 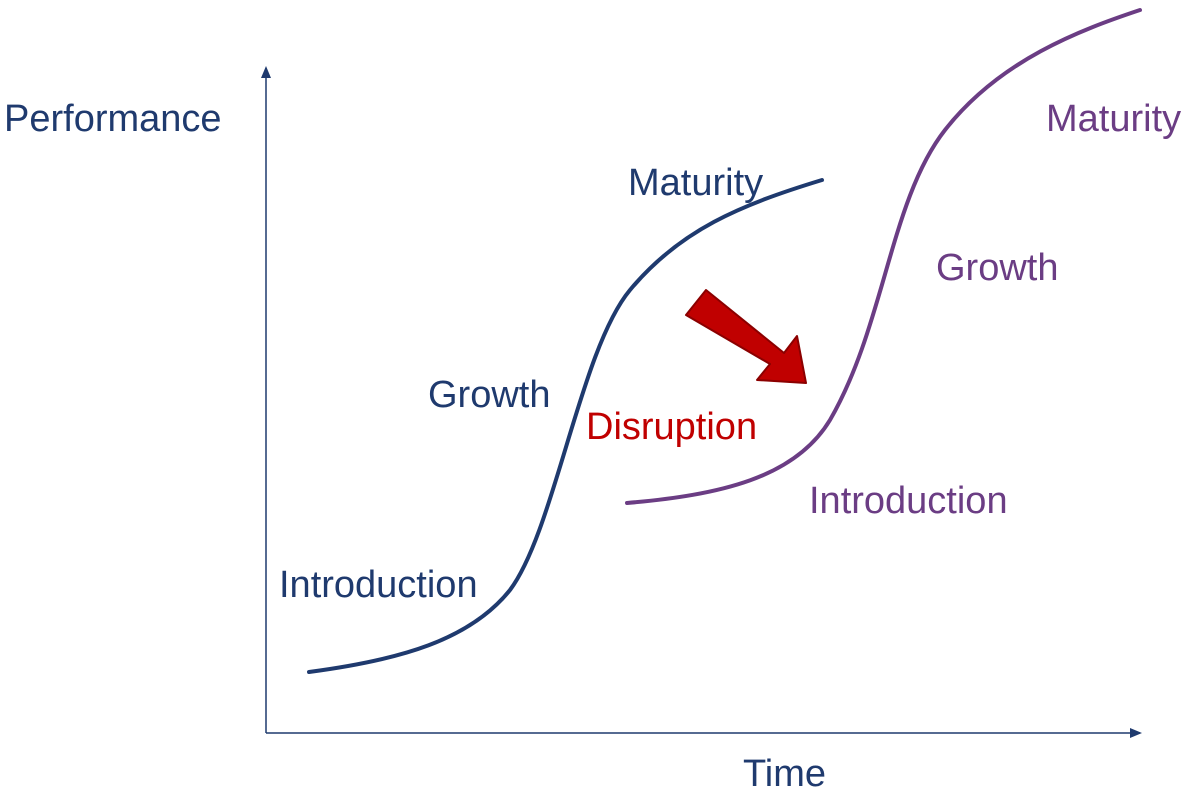 I want to click on curve1-maturity-label: Maturity, so click(x=695, y=183).